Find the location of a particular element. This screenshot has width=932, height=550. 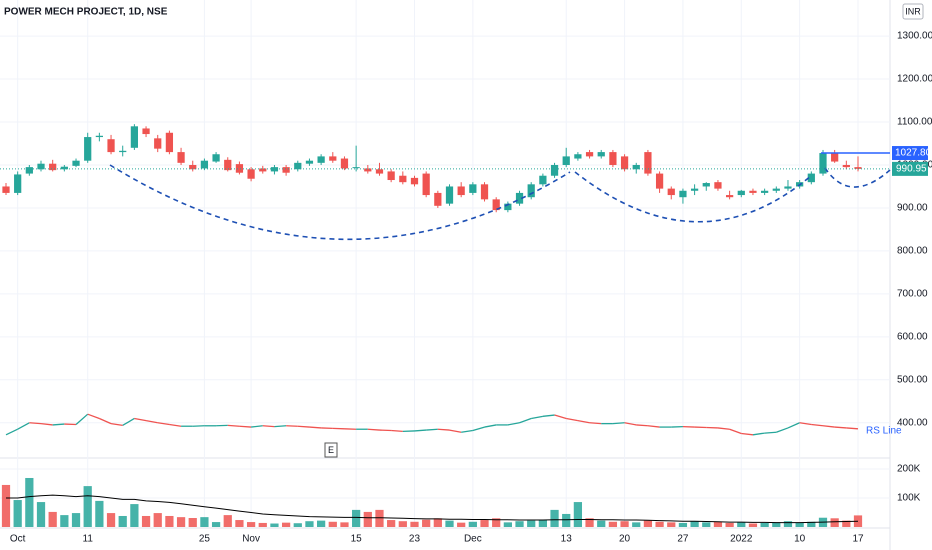

currency-box is located at coordinates (913, 11).